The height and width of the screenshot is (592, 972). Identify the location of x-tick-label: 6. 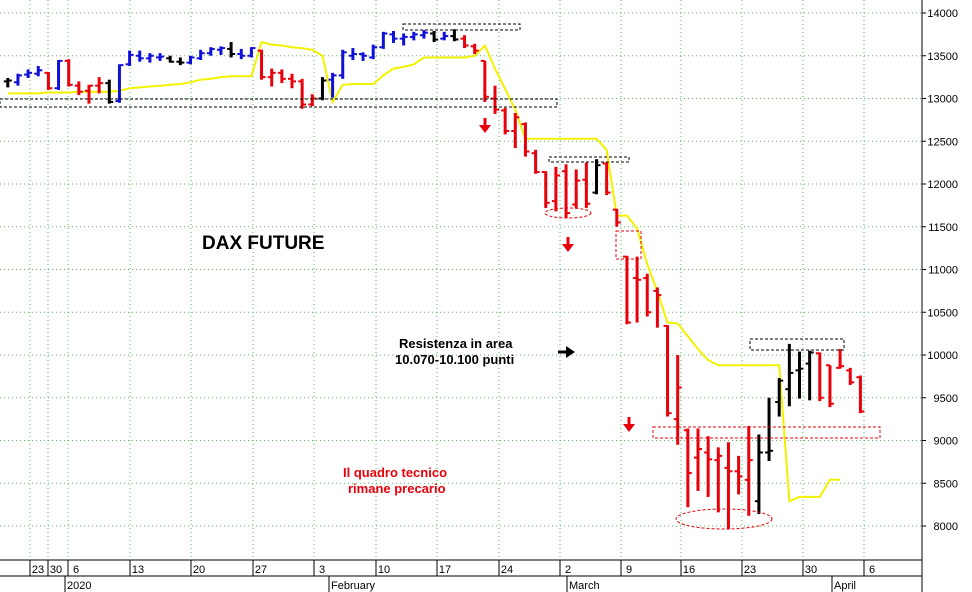
(872, 570).